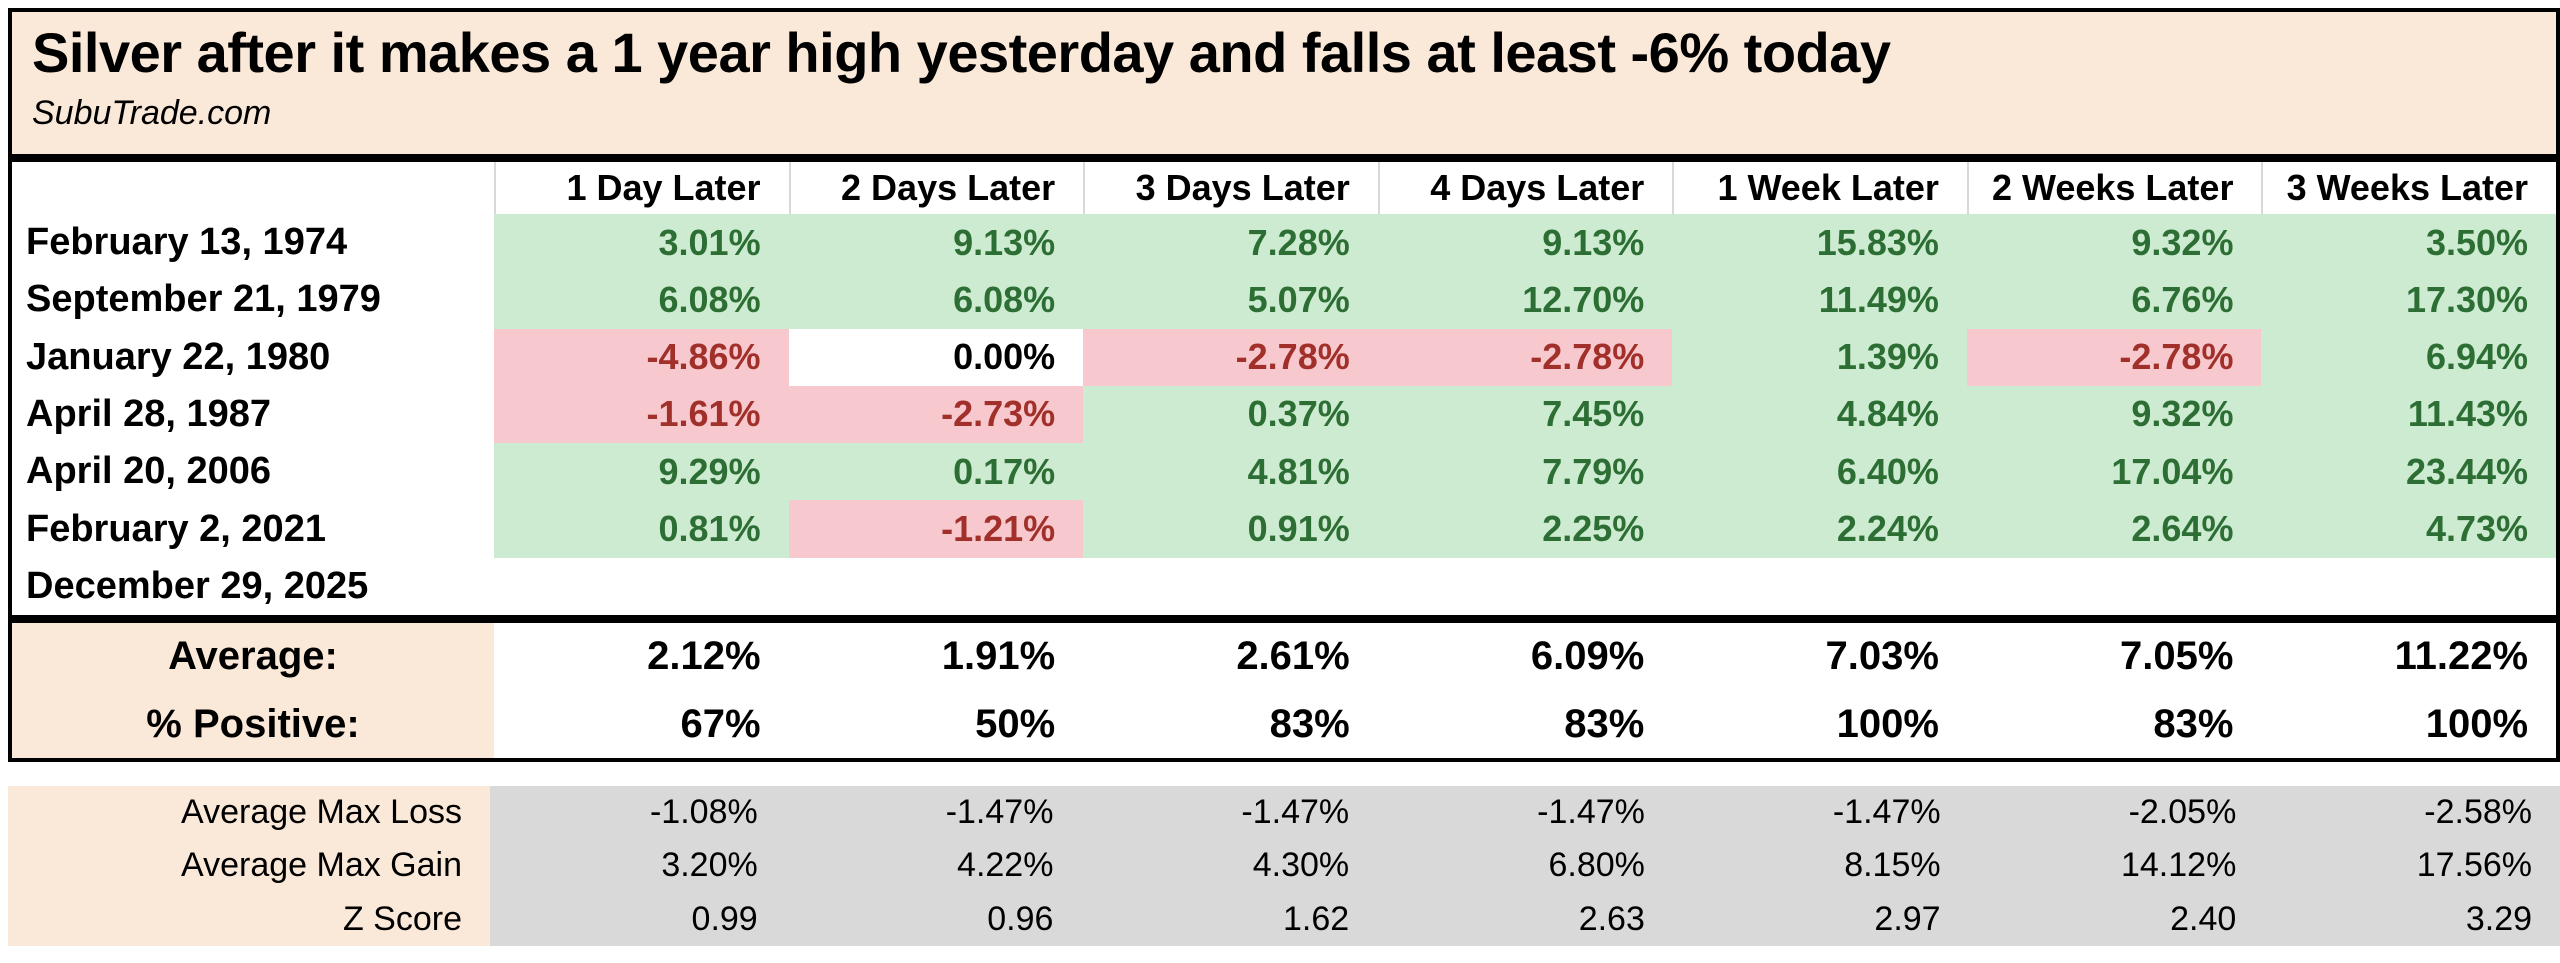 The width and height of the screenshot is (2560, 963). I want to click on stats-value-cell: 3.29, so click(2412, 919).